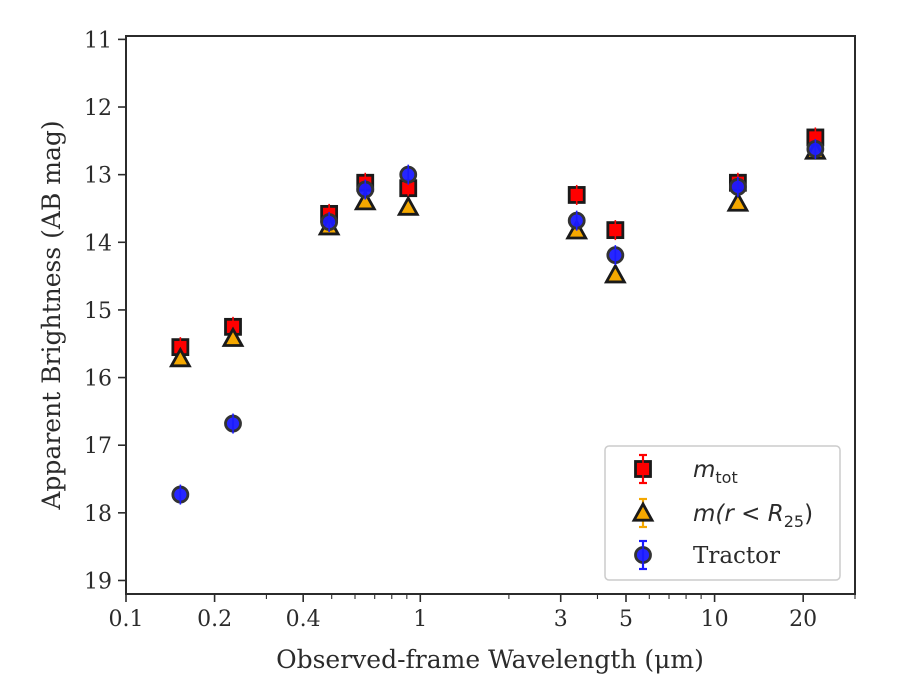 This screenshot has width=900, height=700. Describe the element at coordinates (704, 470) in the screenshot. I see `legend-mtot-main: m` at that location.